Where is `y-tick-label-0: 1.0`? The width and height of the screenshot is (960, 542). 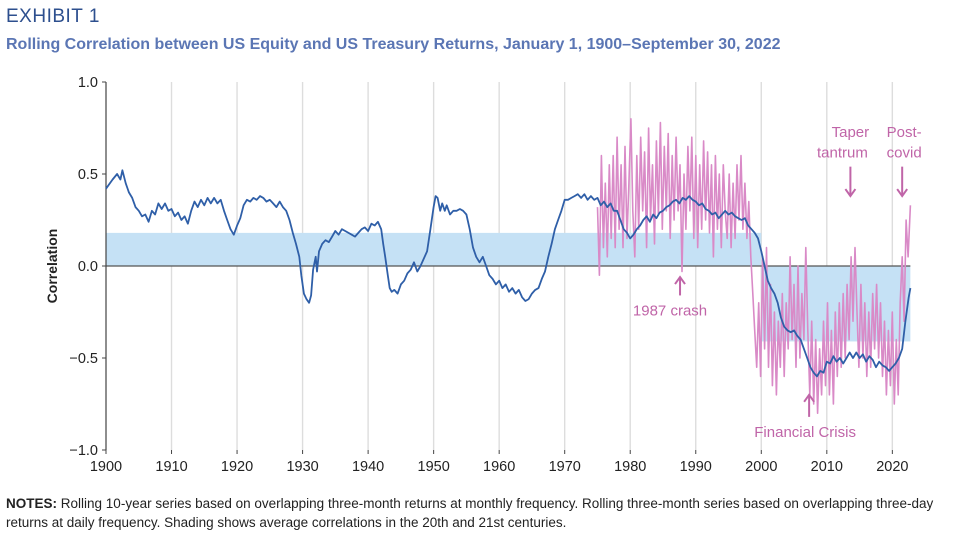
y-tick-label-0: 1.0 is located at coordinates (88, 83).